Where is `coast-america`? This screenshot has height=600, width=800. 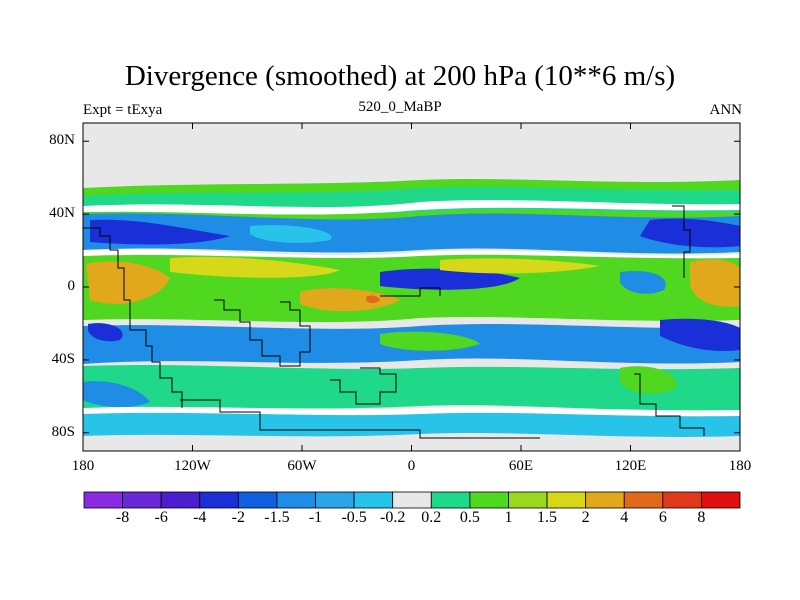 coast-america is located at coordinates (133, 317).